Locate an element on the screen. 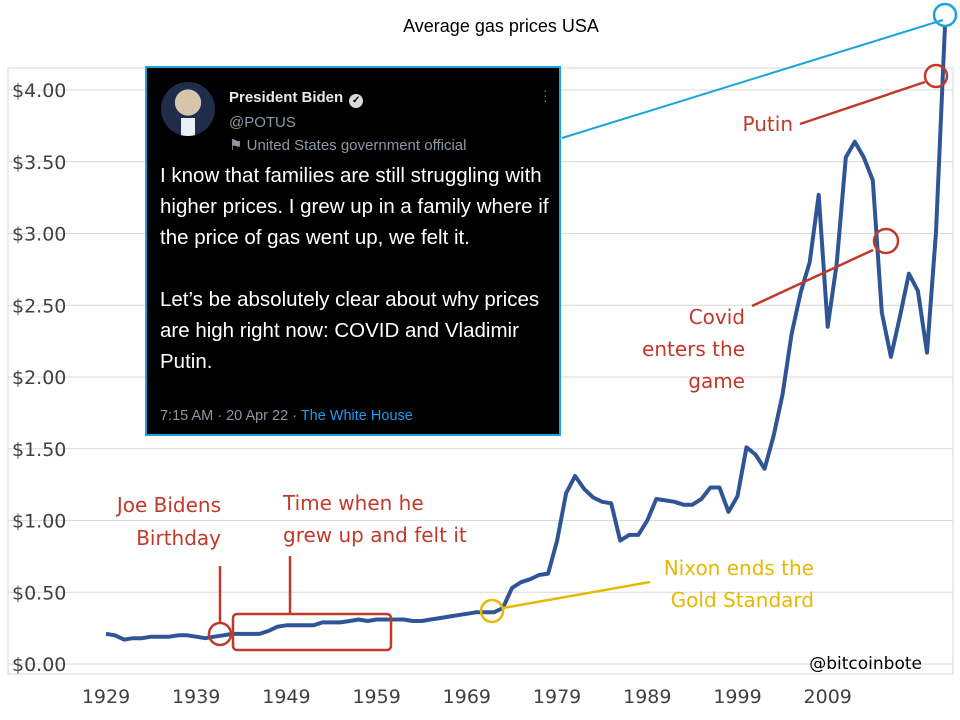 The width and height of the screenshot is (960, 720). annotation-nixon-line1: Nixon ends the is located at coordinates (739, 568).